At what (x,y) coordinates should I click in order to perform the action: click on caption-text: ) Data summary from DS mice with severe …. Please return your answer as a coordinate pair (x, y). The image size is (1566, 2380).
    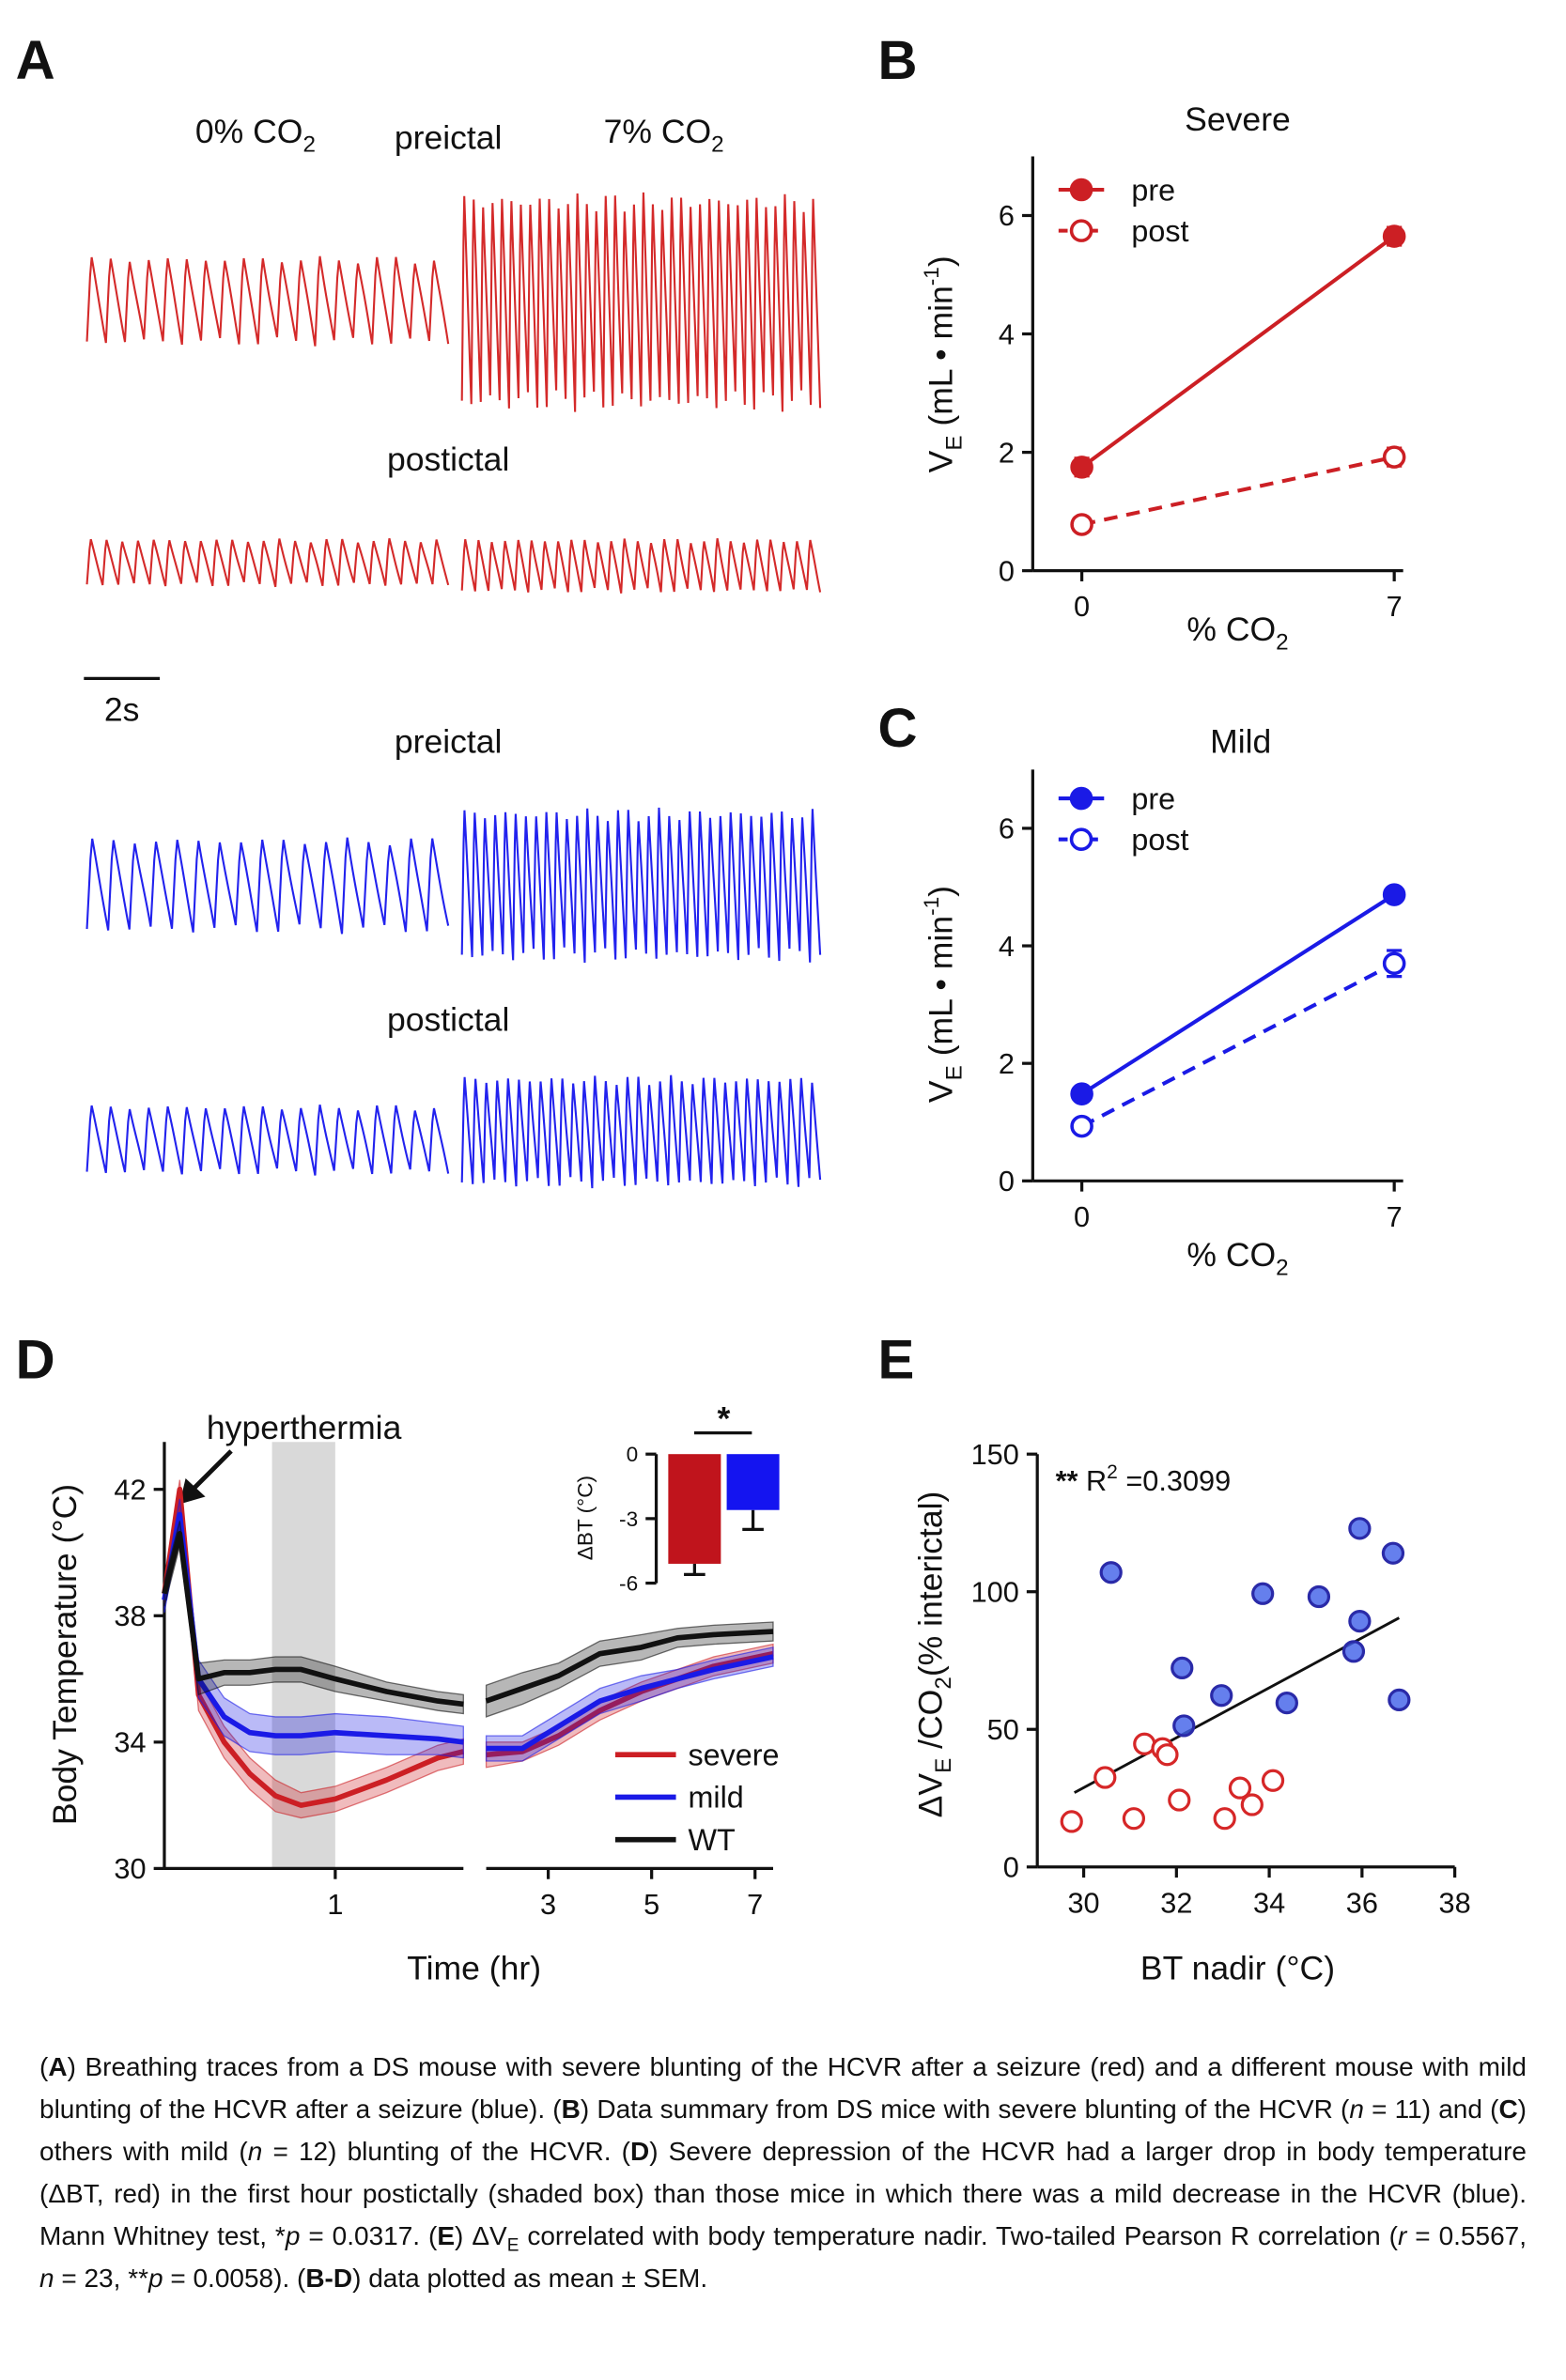
    Looking at the image, I should click on (965, 2109).